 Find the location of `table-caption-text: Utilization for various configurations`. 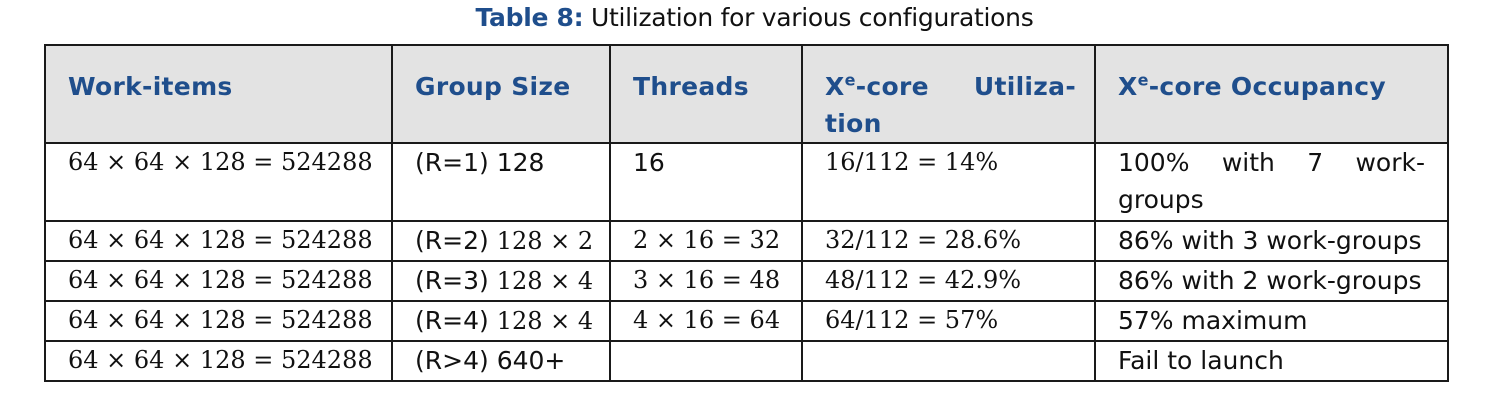

table-caption-text: Utilization for various configurations is located at coordinates (808, 17).